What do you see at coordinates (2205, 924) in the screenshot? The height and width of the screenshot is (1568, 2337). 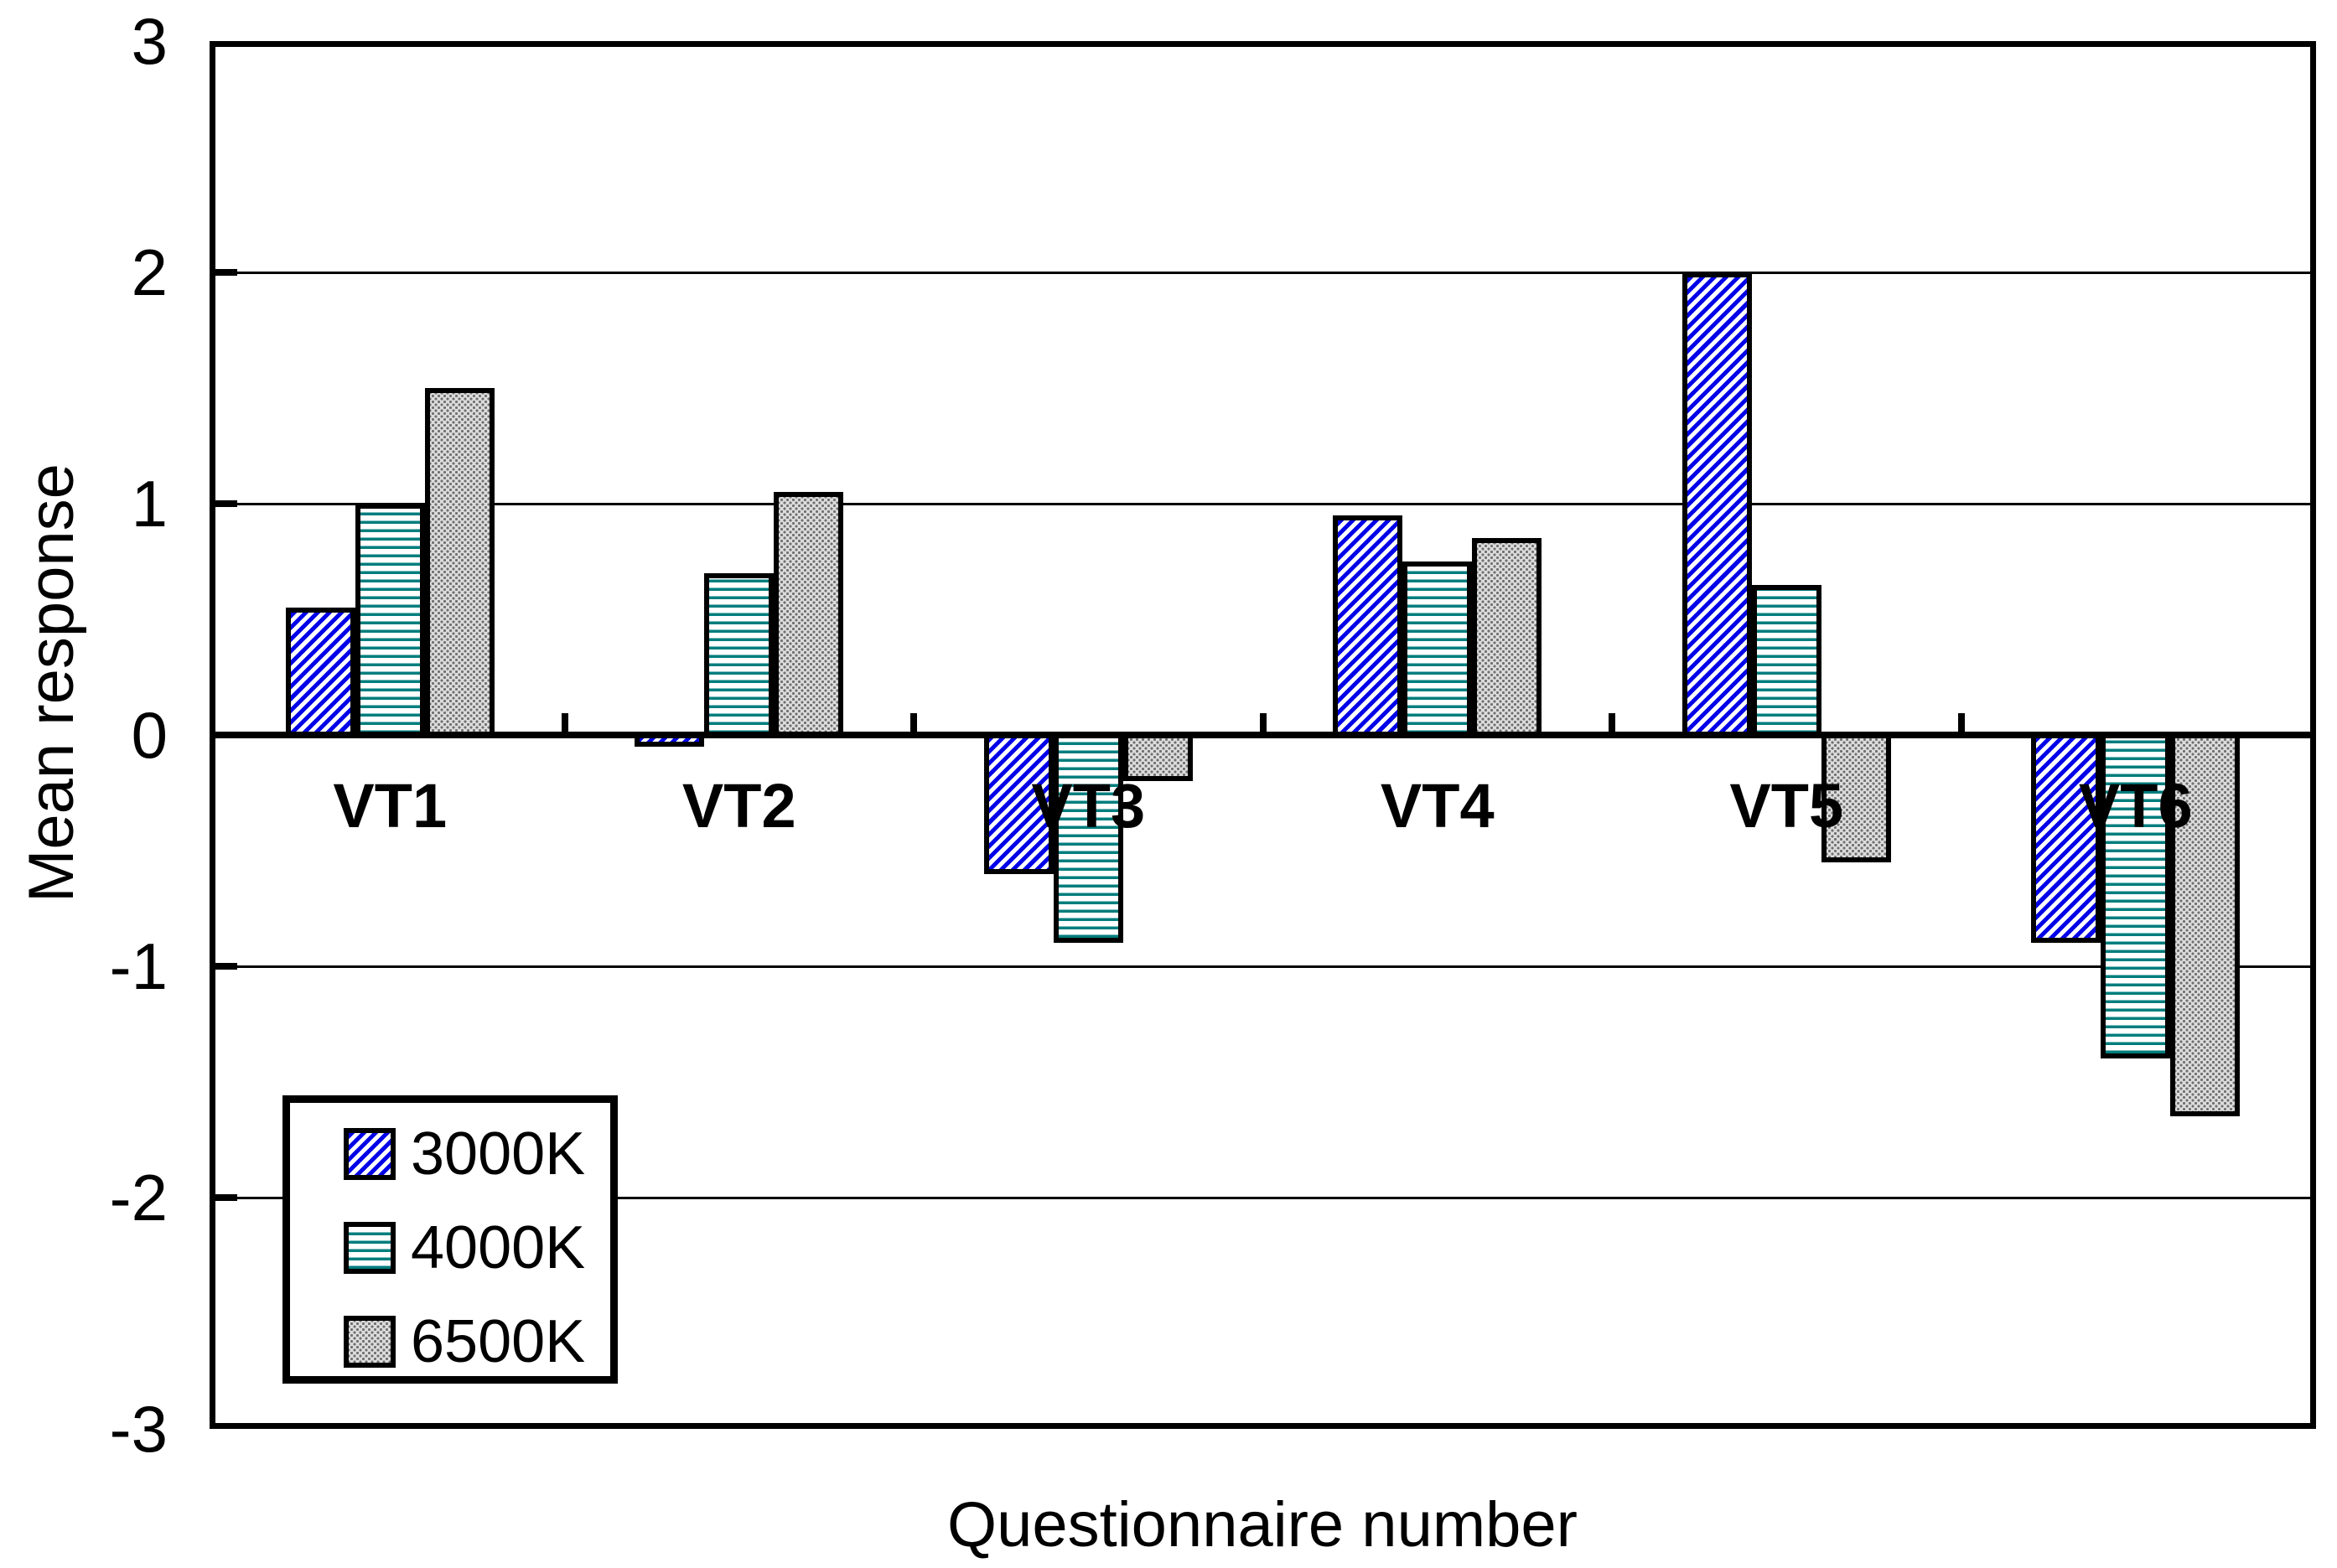 I see `bar-6500k-vt6` at bounding box center [2205, 924].